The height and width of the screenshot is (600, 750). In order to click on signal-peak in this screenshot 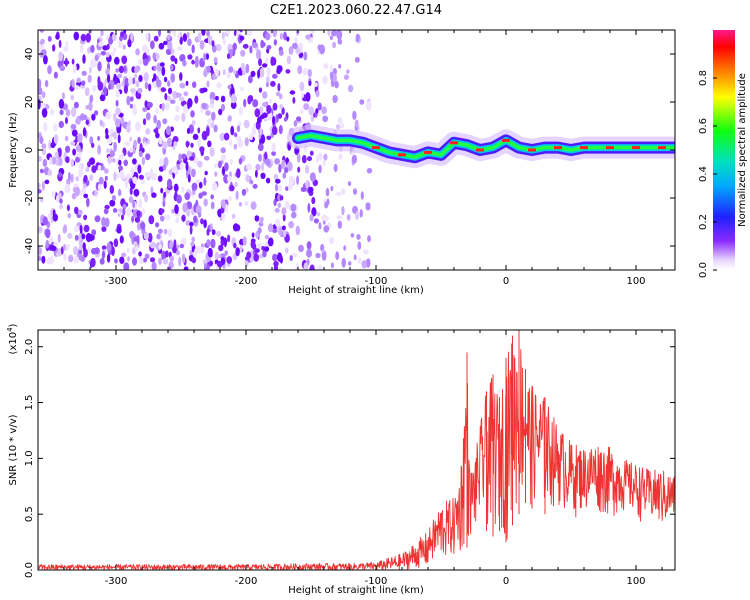, I will do `click(428, 152)`.